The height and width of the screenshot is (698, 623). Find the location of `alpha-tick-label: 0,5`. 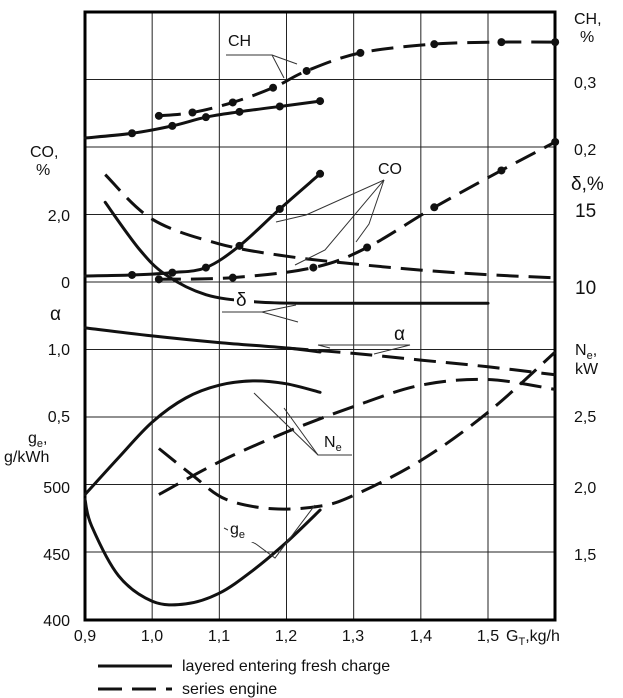

alpha-tick-label: 0,5 is located at coordinates (59, 417).